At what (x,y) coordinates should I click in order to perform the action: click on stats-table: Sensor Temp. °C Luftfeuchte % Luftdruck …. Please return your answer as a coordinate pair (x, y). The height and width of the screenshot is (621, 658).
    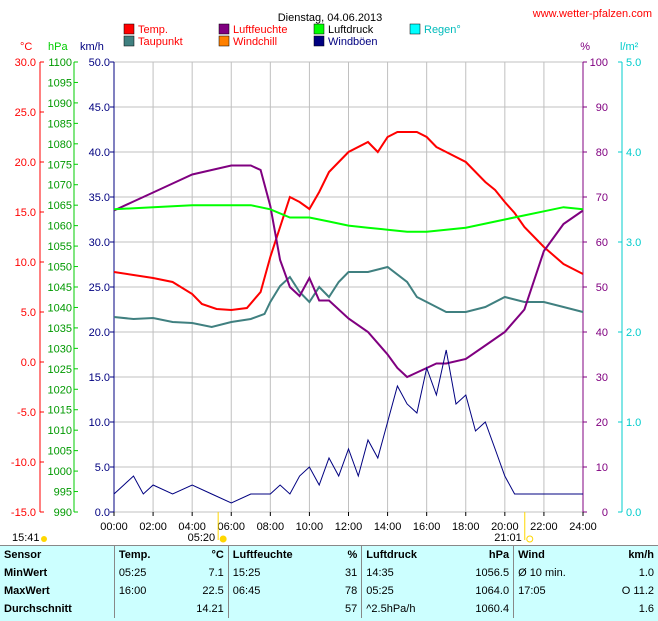
    Looking at the image, I should click on (329, 583).